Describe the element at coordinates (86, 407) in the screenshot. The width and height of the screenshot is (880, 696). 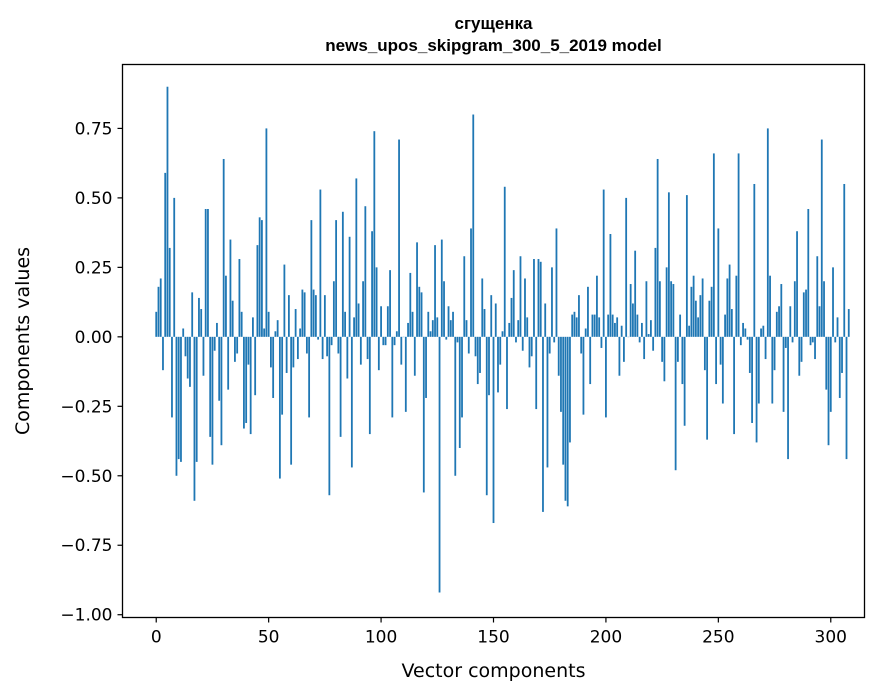
I see `y-tick-label: −0.25` at that location.